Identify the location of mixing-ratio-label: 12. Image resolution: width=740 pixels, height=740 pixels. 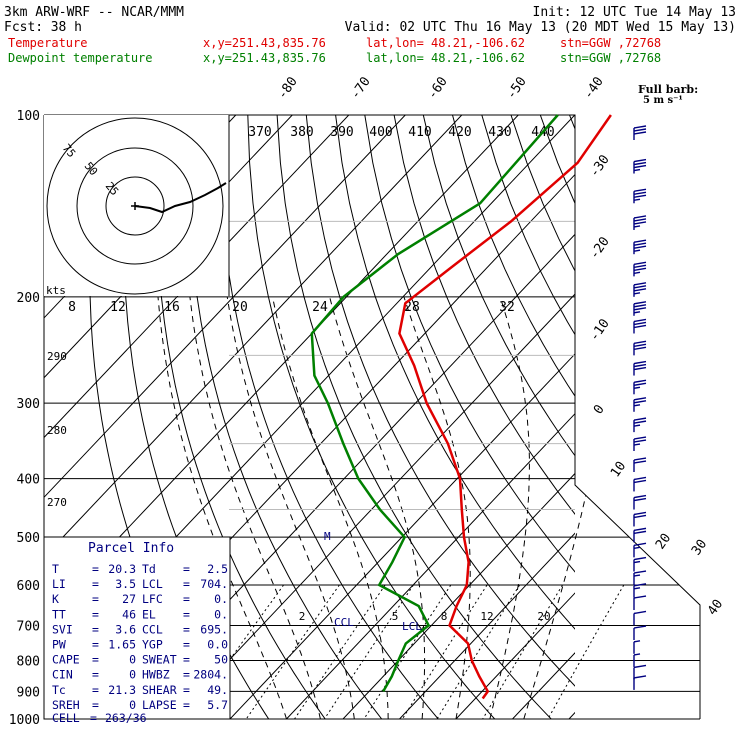
(486, 616).